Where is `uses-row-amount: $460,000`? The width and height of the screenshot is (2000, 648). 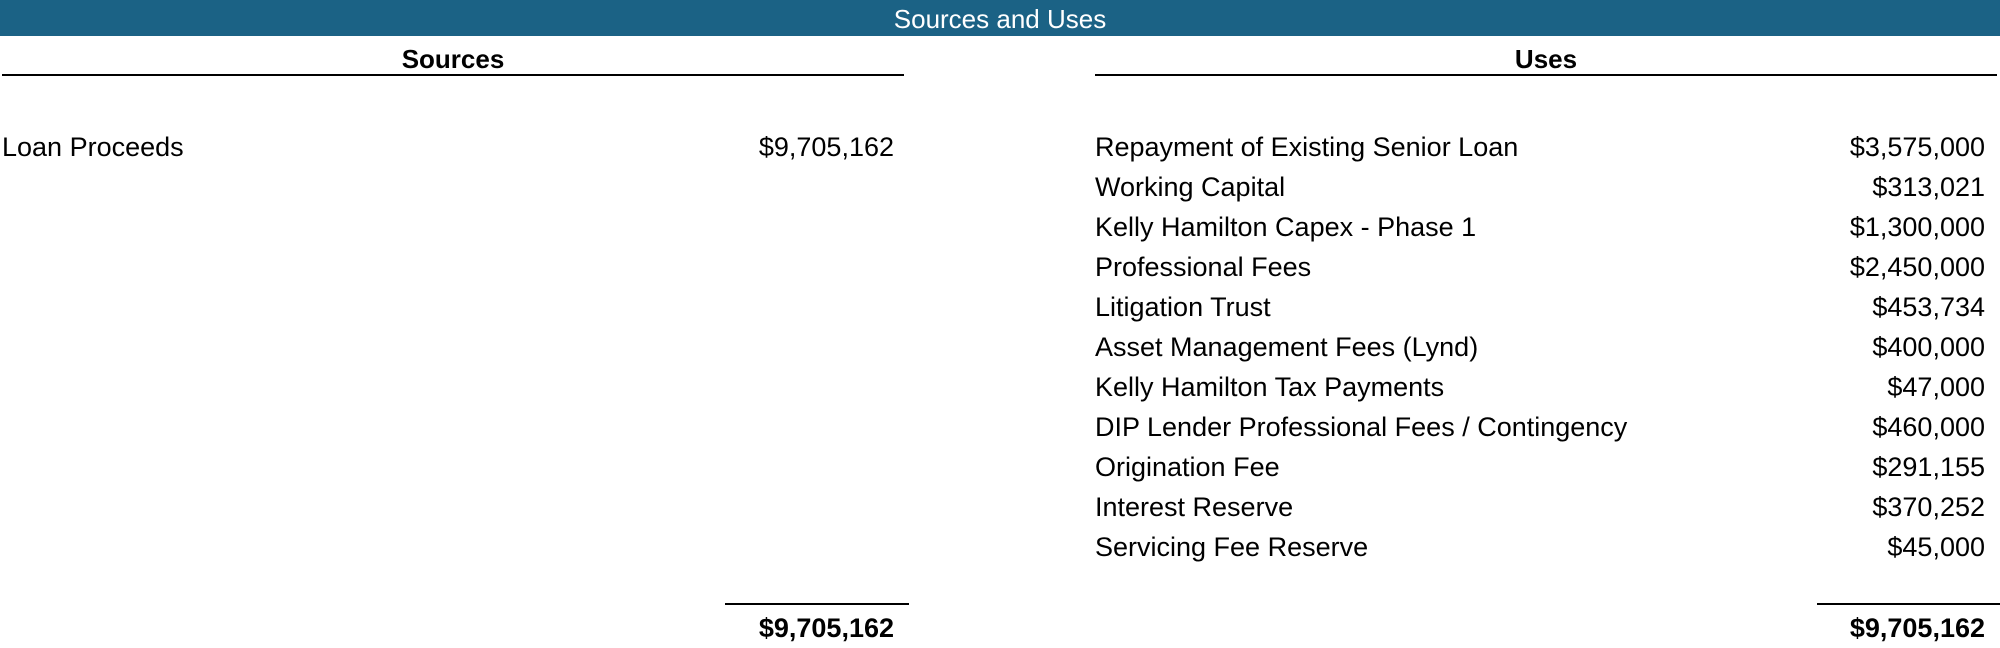
uses-row-amount: $460,000 is located at coordinates (1928, 427).